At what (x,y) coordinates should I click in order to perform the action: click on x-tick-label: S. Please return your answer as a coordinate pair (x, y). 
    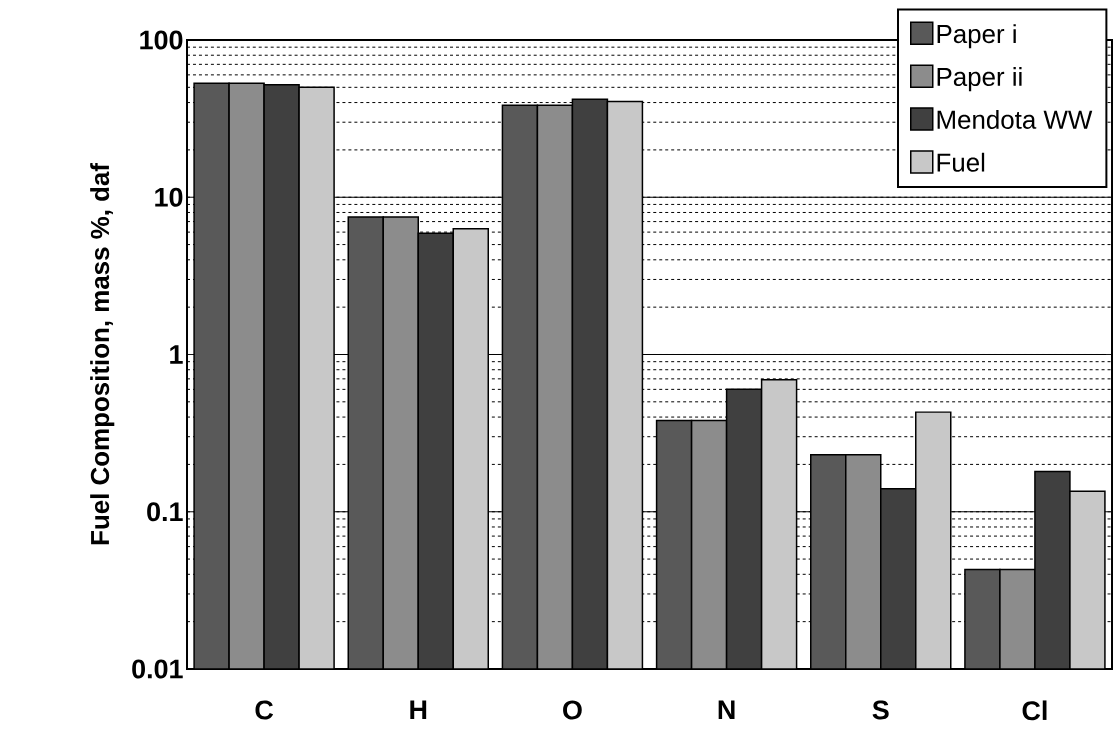
    Looking at the image, I should click on (880, 710).